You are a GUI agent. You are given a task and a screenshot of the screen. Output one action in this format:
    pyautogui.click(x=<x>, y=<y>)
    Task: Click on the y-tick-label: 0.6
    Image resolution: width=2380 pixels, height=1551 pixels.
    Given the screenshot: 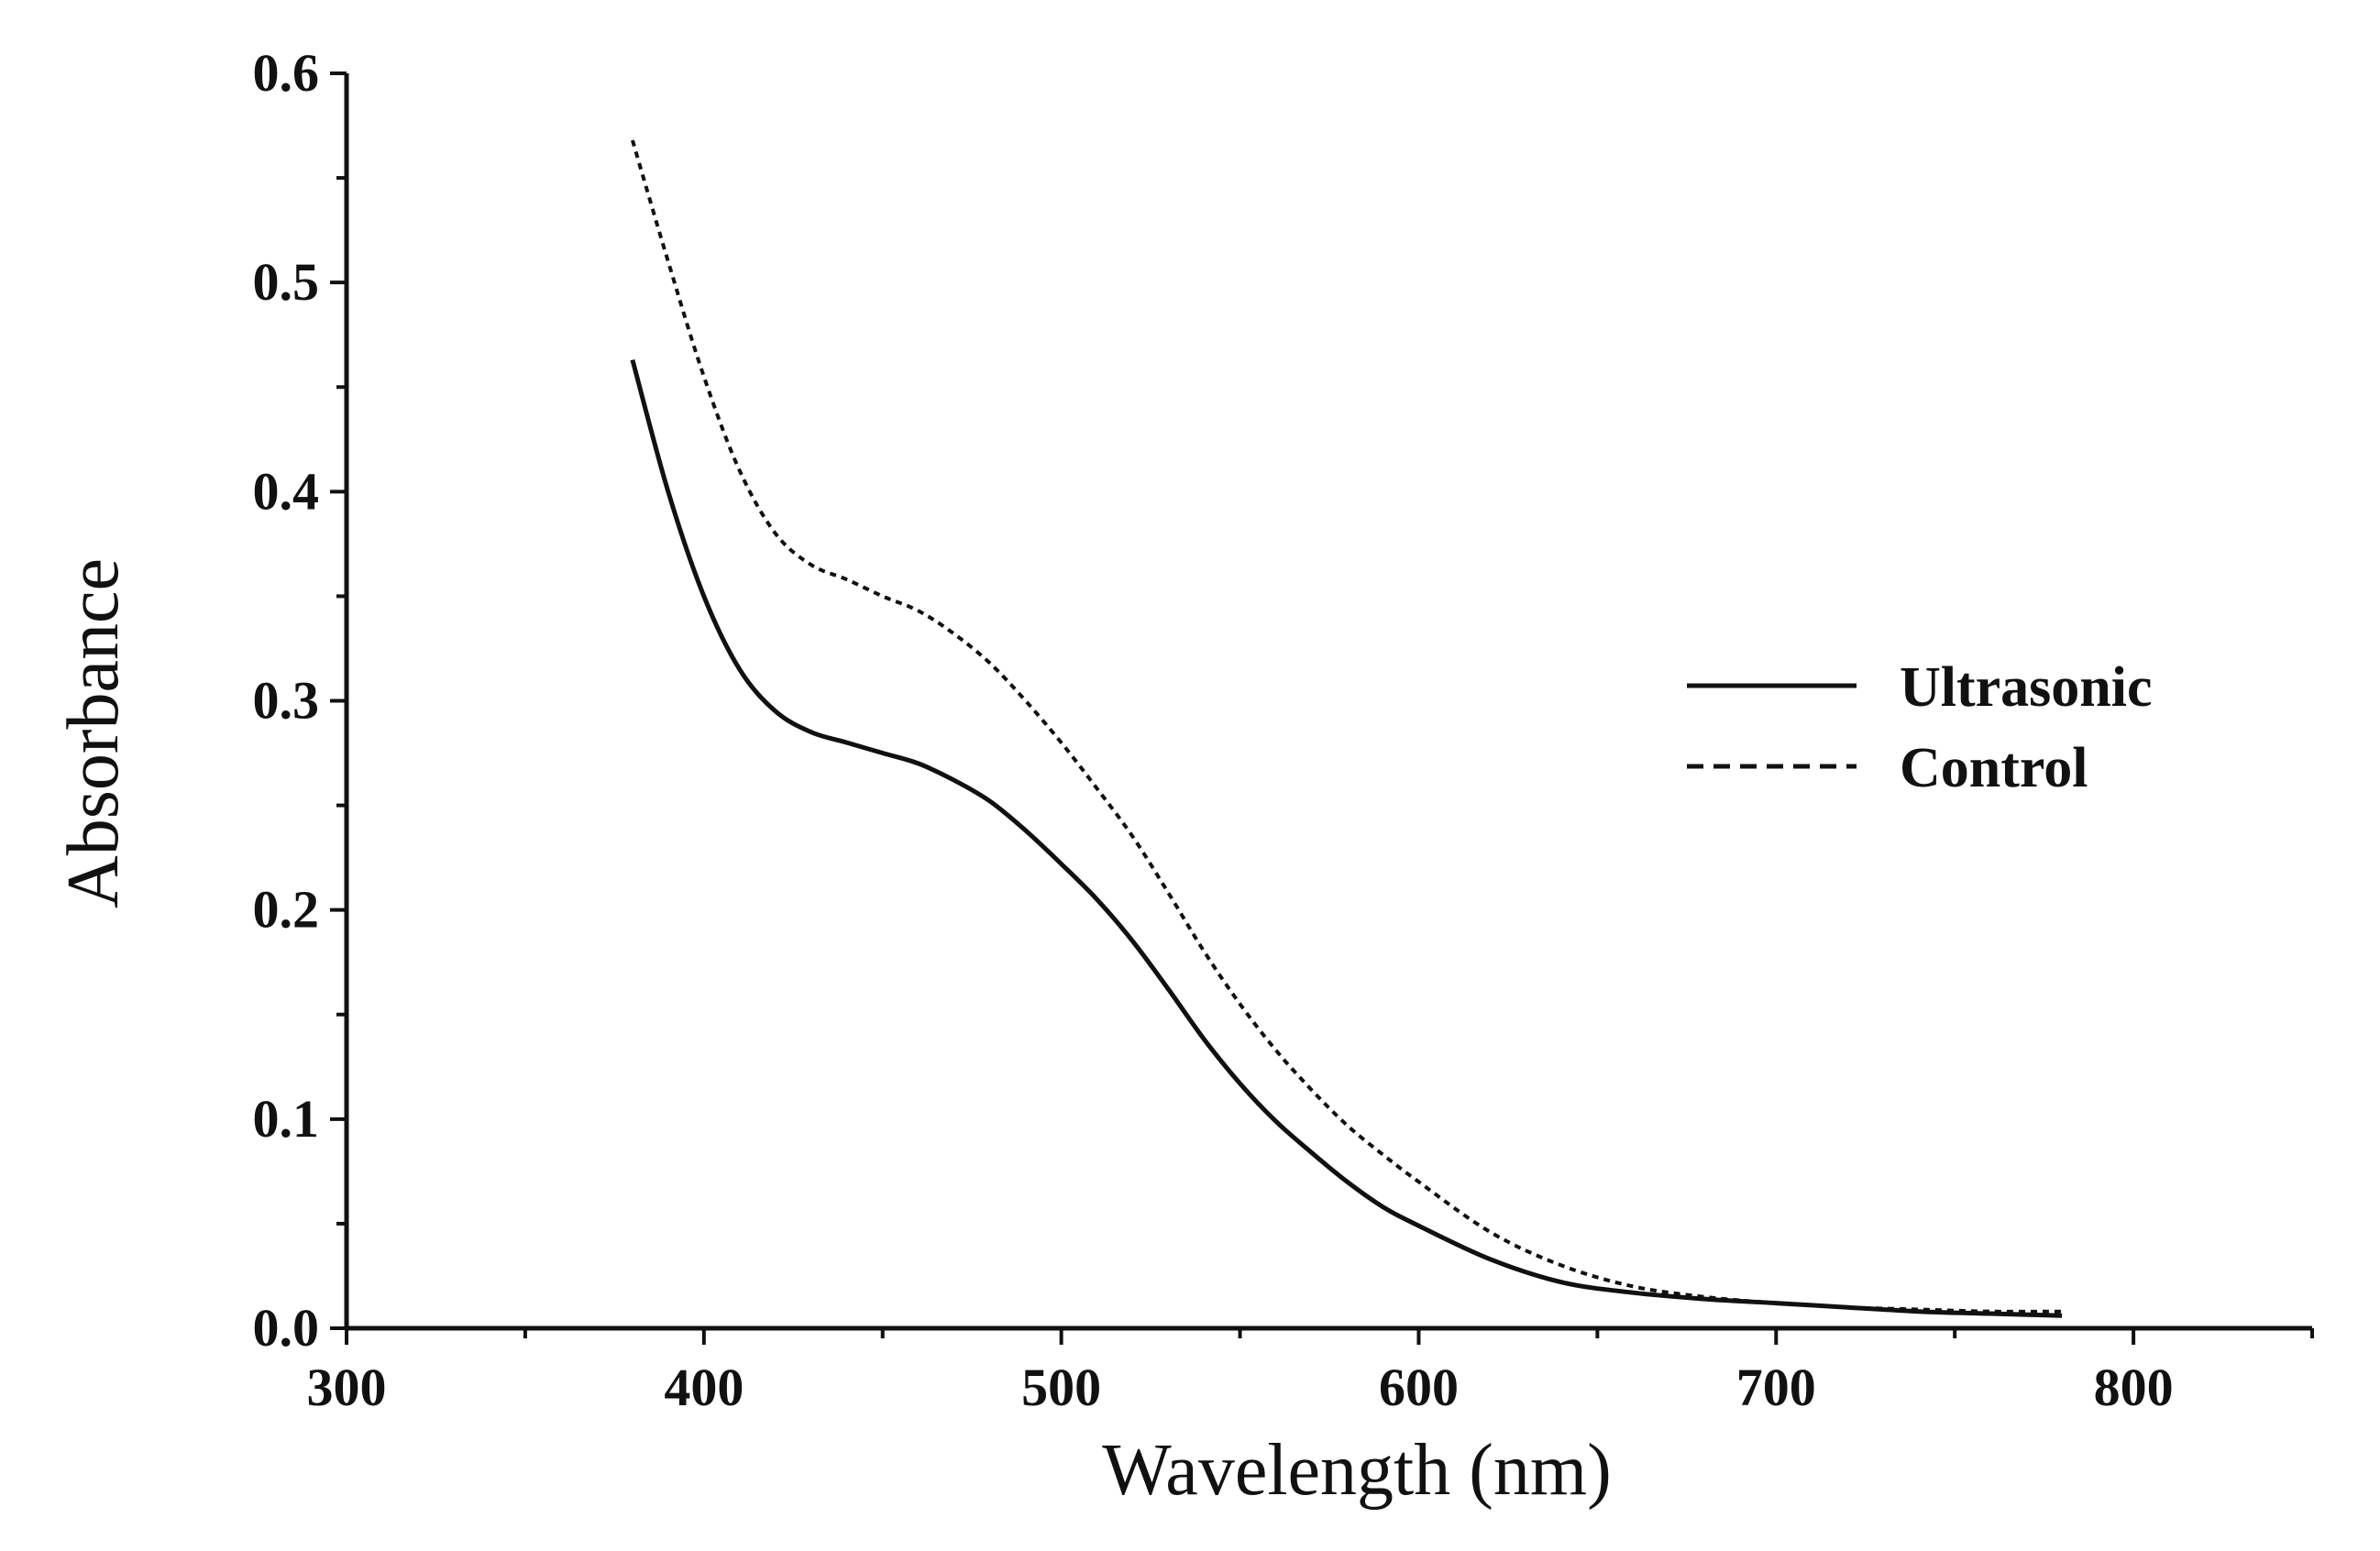 What is the action you would take?
    pyautogui.click(x=286, y=73)
    